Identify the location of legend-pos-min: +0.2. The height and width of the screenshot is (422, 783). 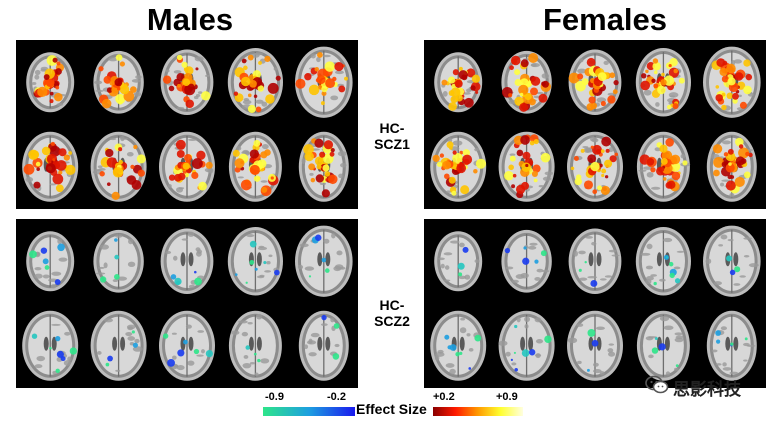
(444, 397).